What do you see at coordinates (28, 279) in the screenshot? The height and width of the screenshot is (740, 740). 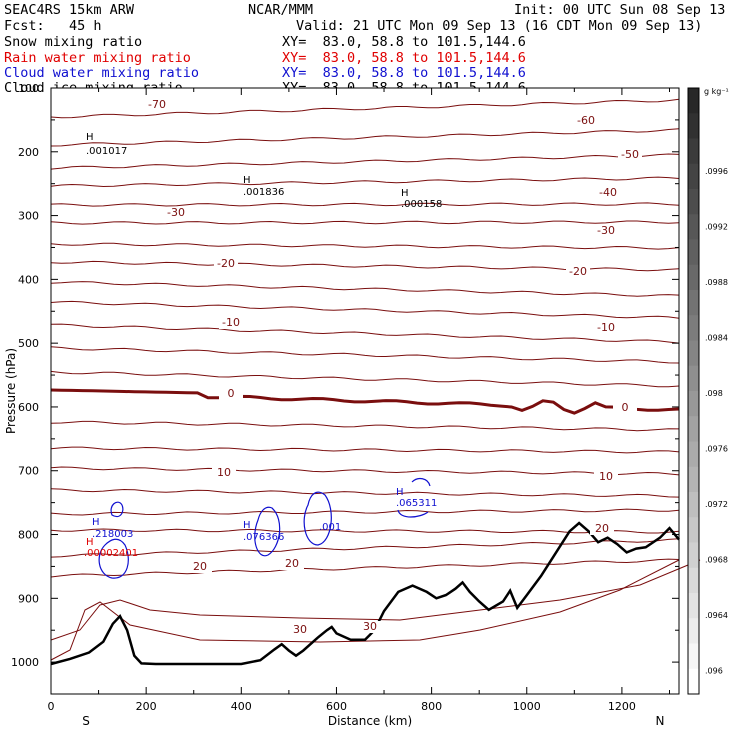 I see `y-tick-label: 400` at bounding box center [28, 279].